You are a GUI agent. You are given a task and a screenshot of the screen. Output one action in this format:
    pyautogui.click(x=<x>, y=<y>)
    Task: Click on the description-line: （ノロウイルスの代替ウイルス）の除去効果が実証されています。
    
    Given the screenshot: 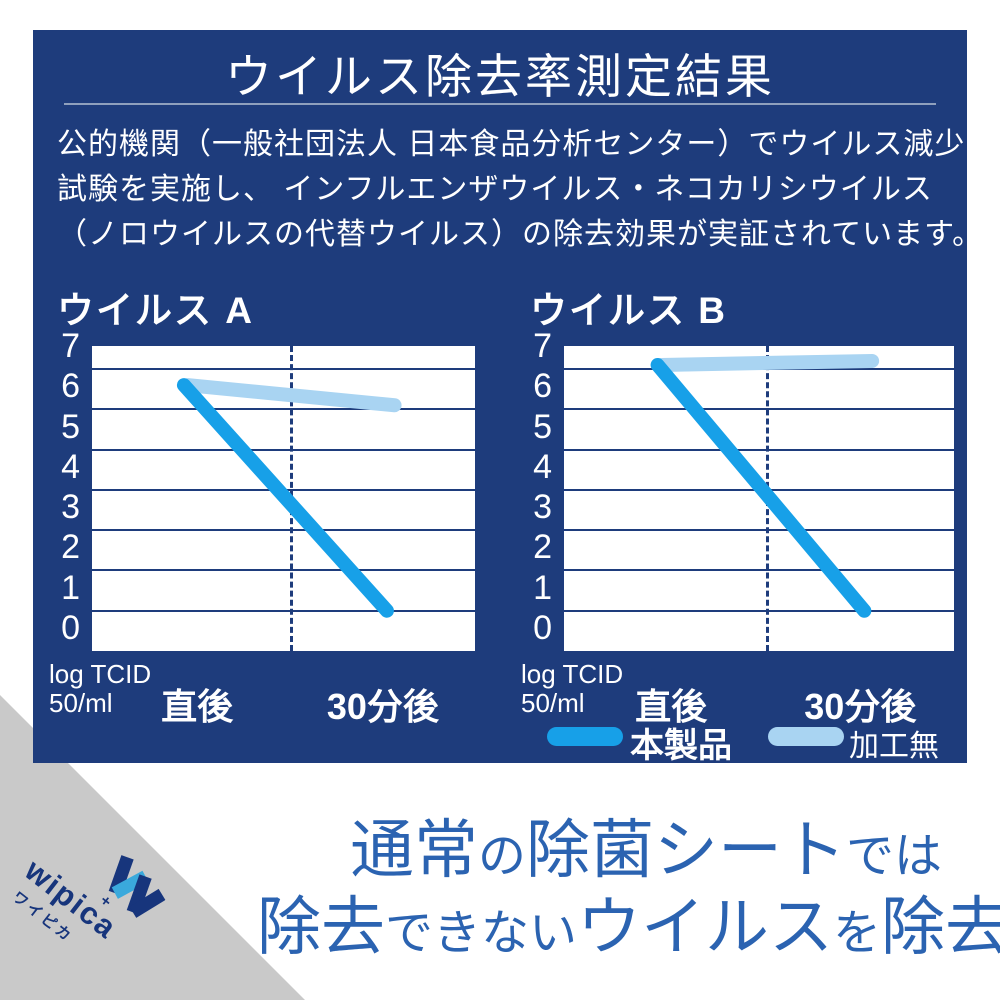 What is the action you would take?
    pyautogui.click(x=520, y=234)
    